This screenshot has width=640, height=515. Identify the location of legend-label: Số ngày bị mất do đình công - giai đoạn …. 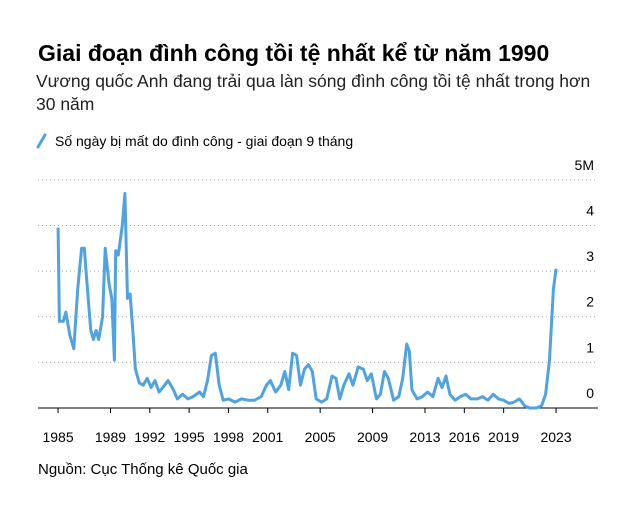
(204, 141).